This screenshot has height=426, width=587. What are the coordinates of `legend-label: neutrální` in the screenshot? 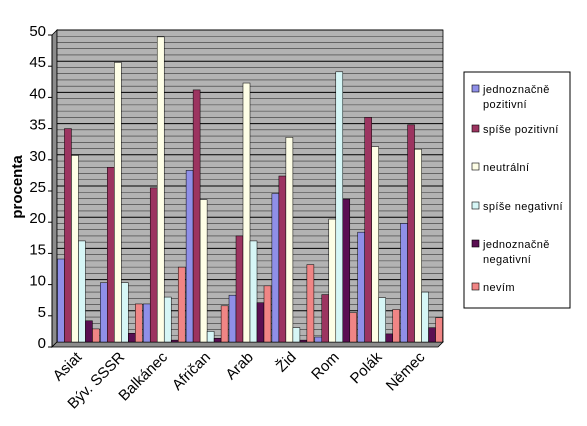 It's located at (506, 168).